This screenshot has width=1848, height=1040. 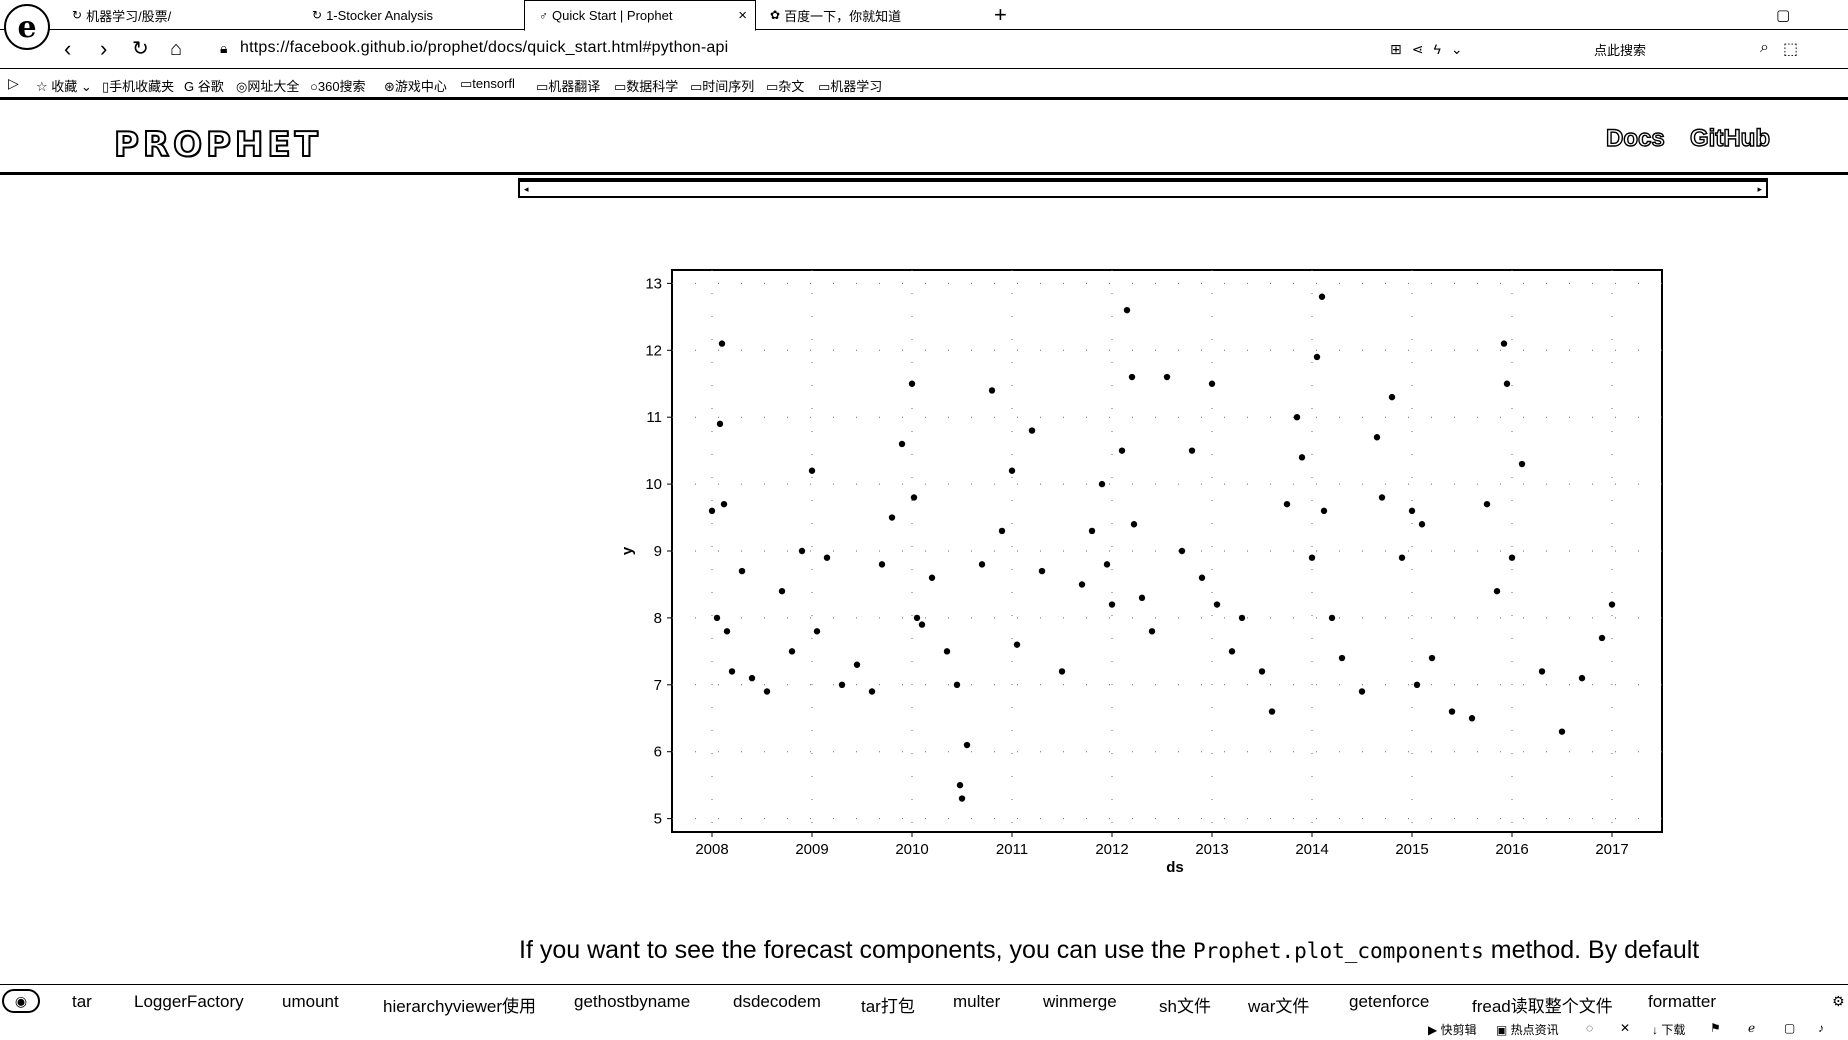 I want to click on scroll-left-icon: ◂, so click(x=526, y=189).